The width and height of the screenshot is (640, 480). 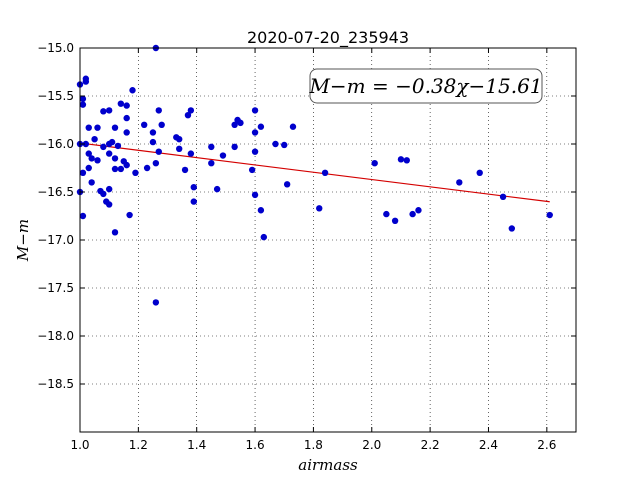 What do you see at coordinates (55, 144) in the screenshot?
I see `y-tick-label: −16.0` at bounding box center [55, 144].